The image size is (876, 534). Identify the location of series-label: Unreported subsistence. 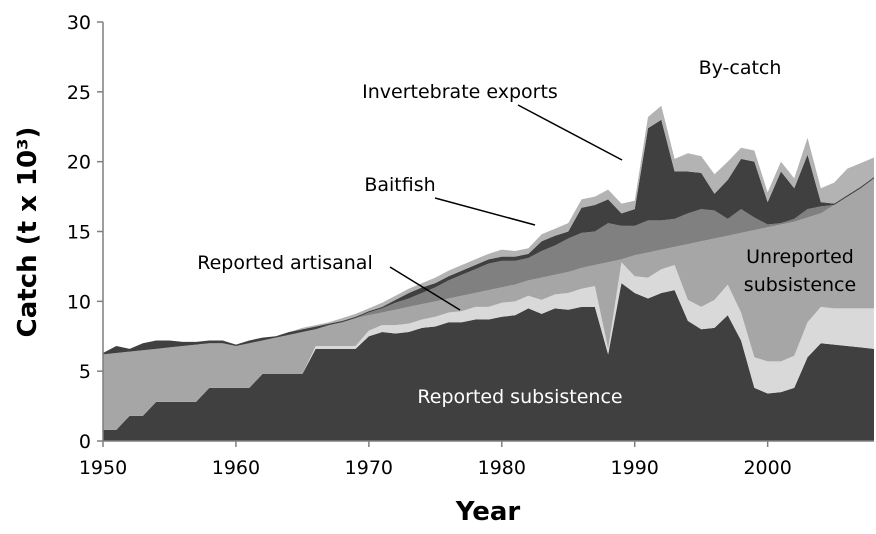
(800, 271).